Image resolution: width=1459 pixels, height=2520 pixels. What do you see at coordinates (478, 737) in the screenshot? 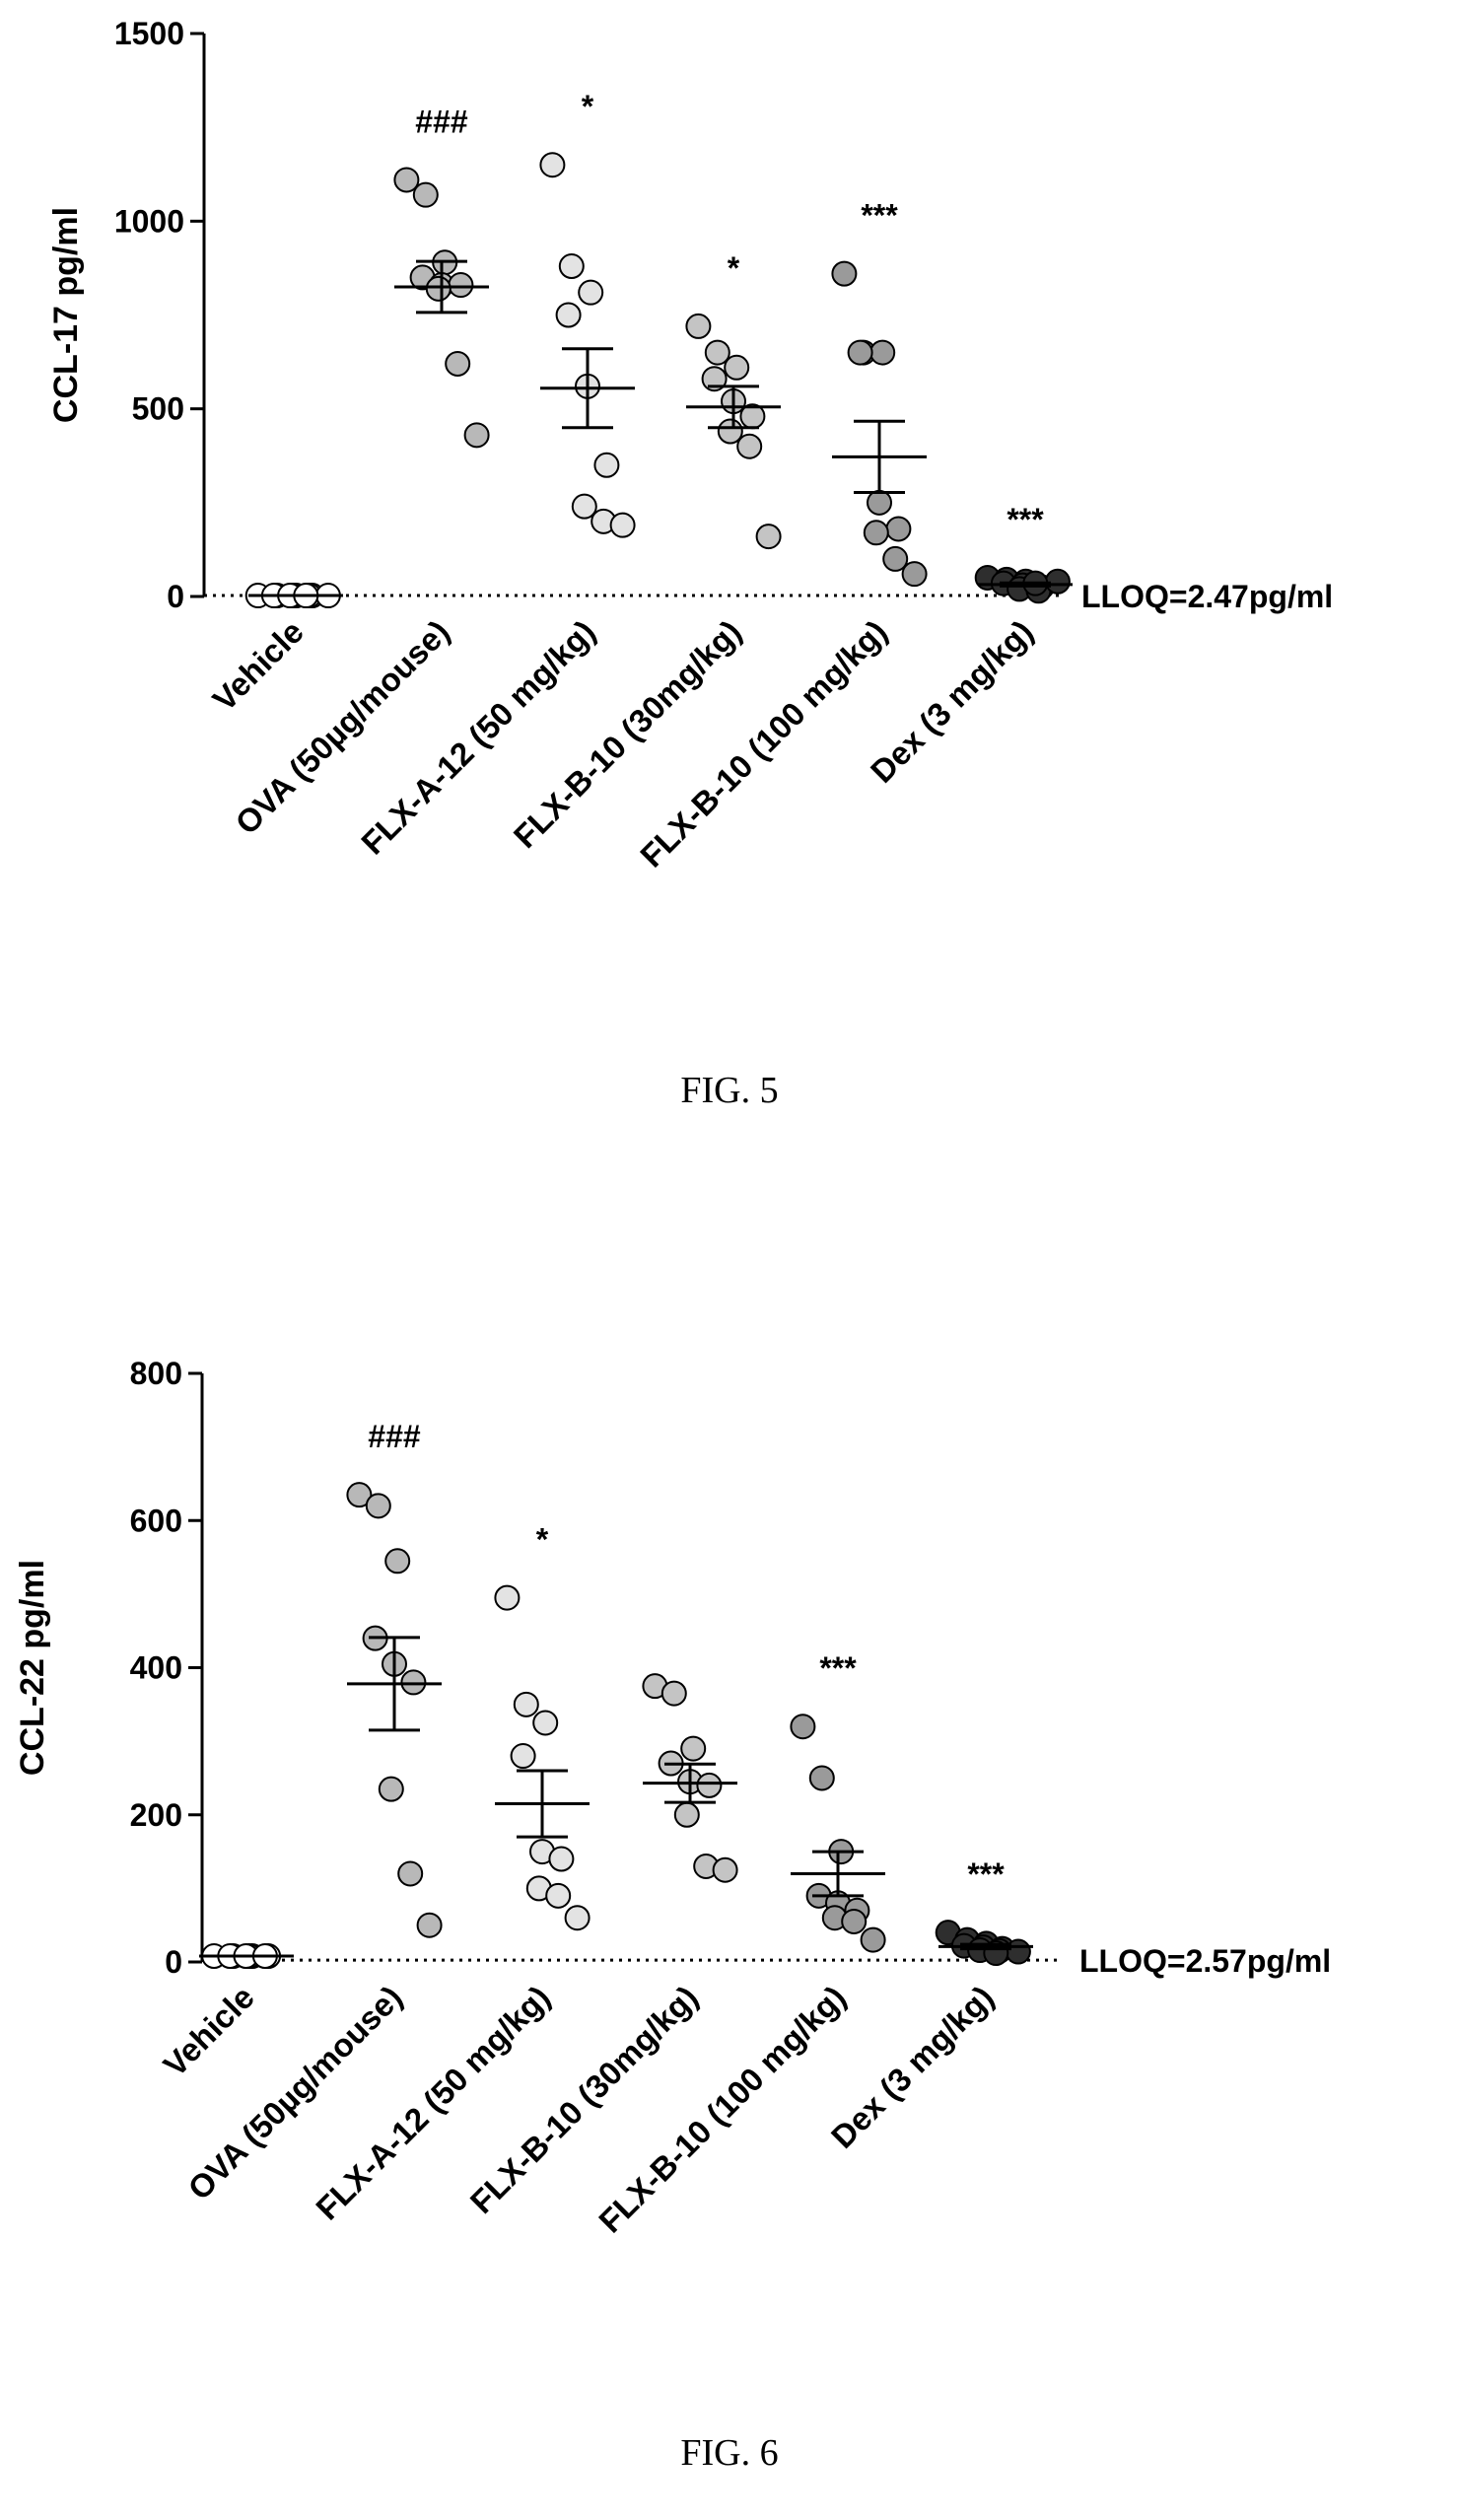
I see `category-label: FLX-A-12 (50 mg/kg)` at bounding box center [478, 737].